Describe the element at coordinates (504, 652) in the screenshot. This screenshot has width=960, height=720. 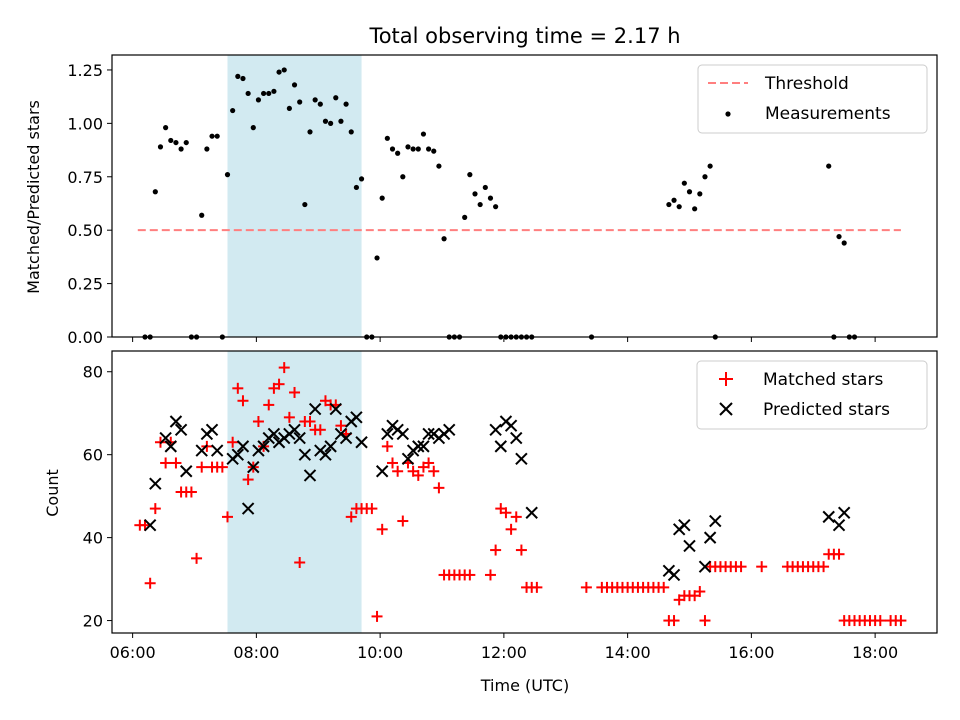
I see `x-tick-label: 12:00` at that location.